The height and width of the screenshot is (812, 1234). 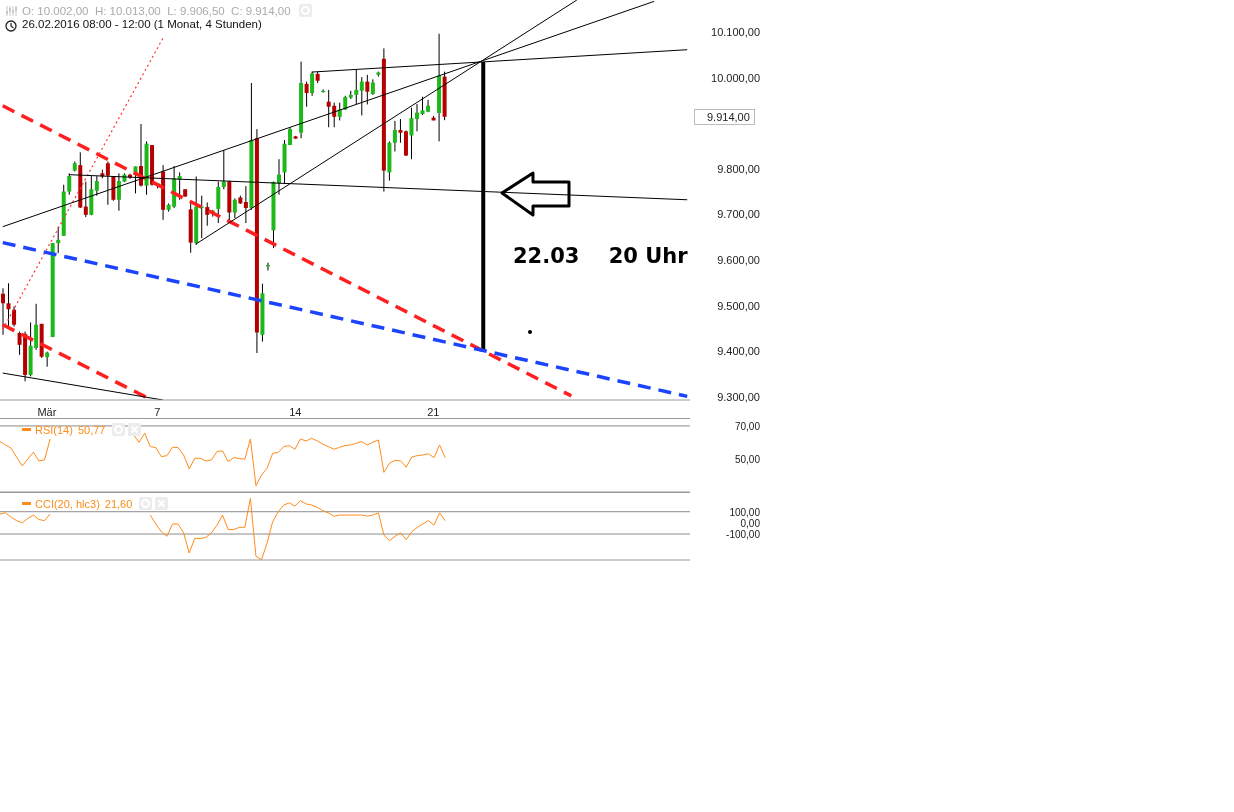 I want to click on x-tick-label: 21, so click(x=433, y=411).